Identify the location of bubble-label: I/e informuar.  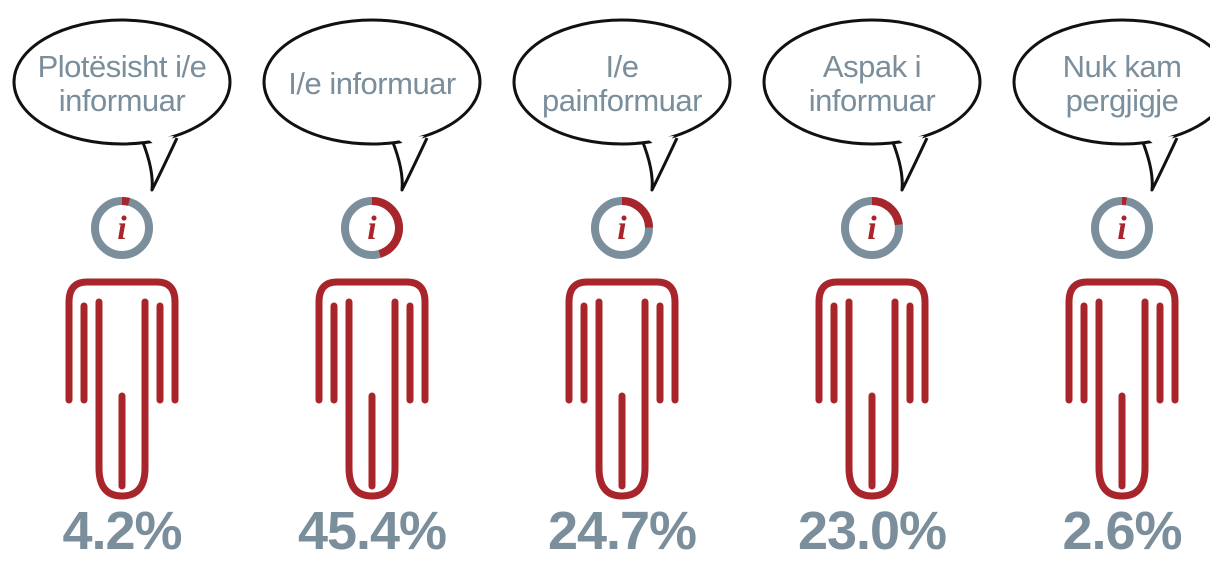
(372, 84).